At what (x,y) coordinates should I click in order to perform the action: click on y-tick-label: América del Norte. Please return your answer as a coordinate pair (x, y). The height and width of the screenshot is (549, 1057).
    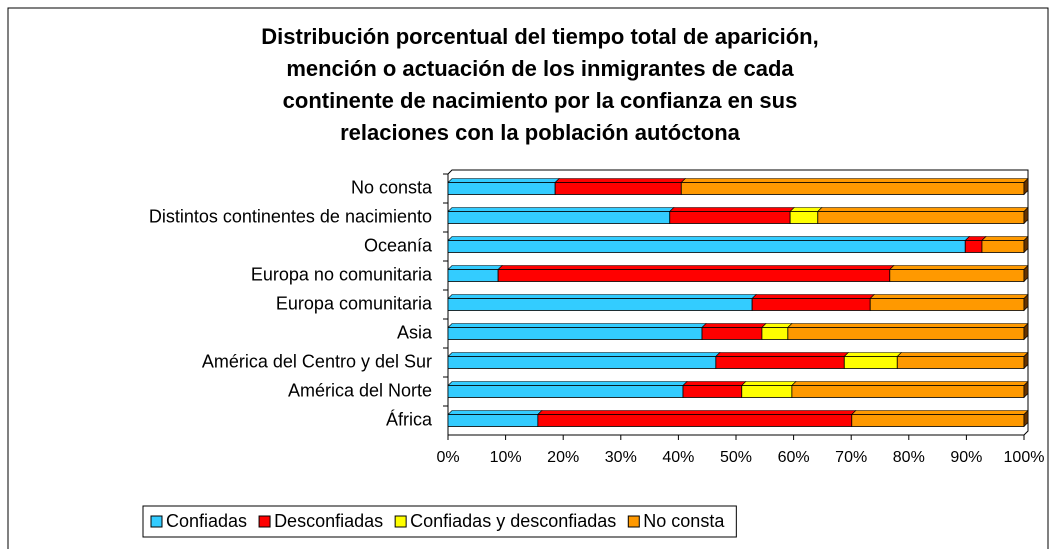
    Looking at the image, I should click on (360, 390).